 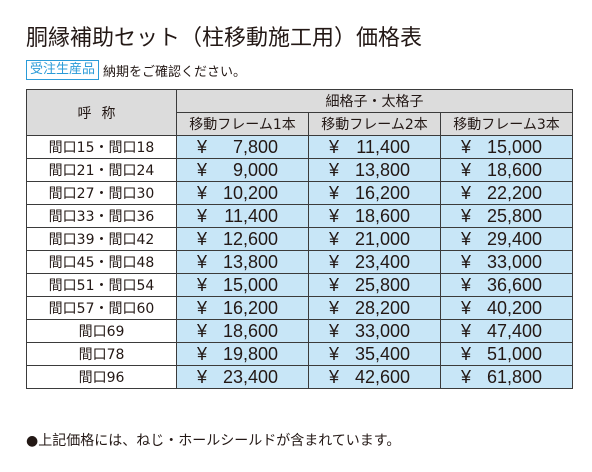 I want to click on price-value: 11,400, so click(x=383, y=146).